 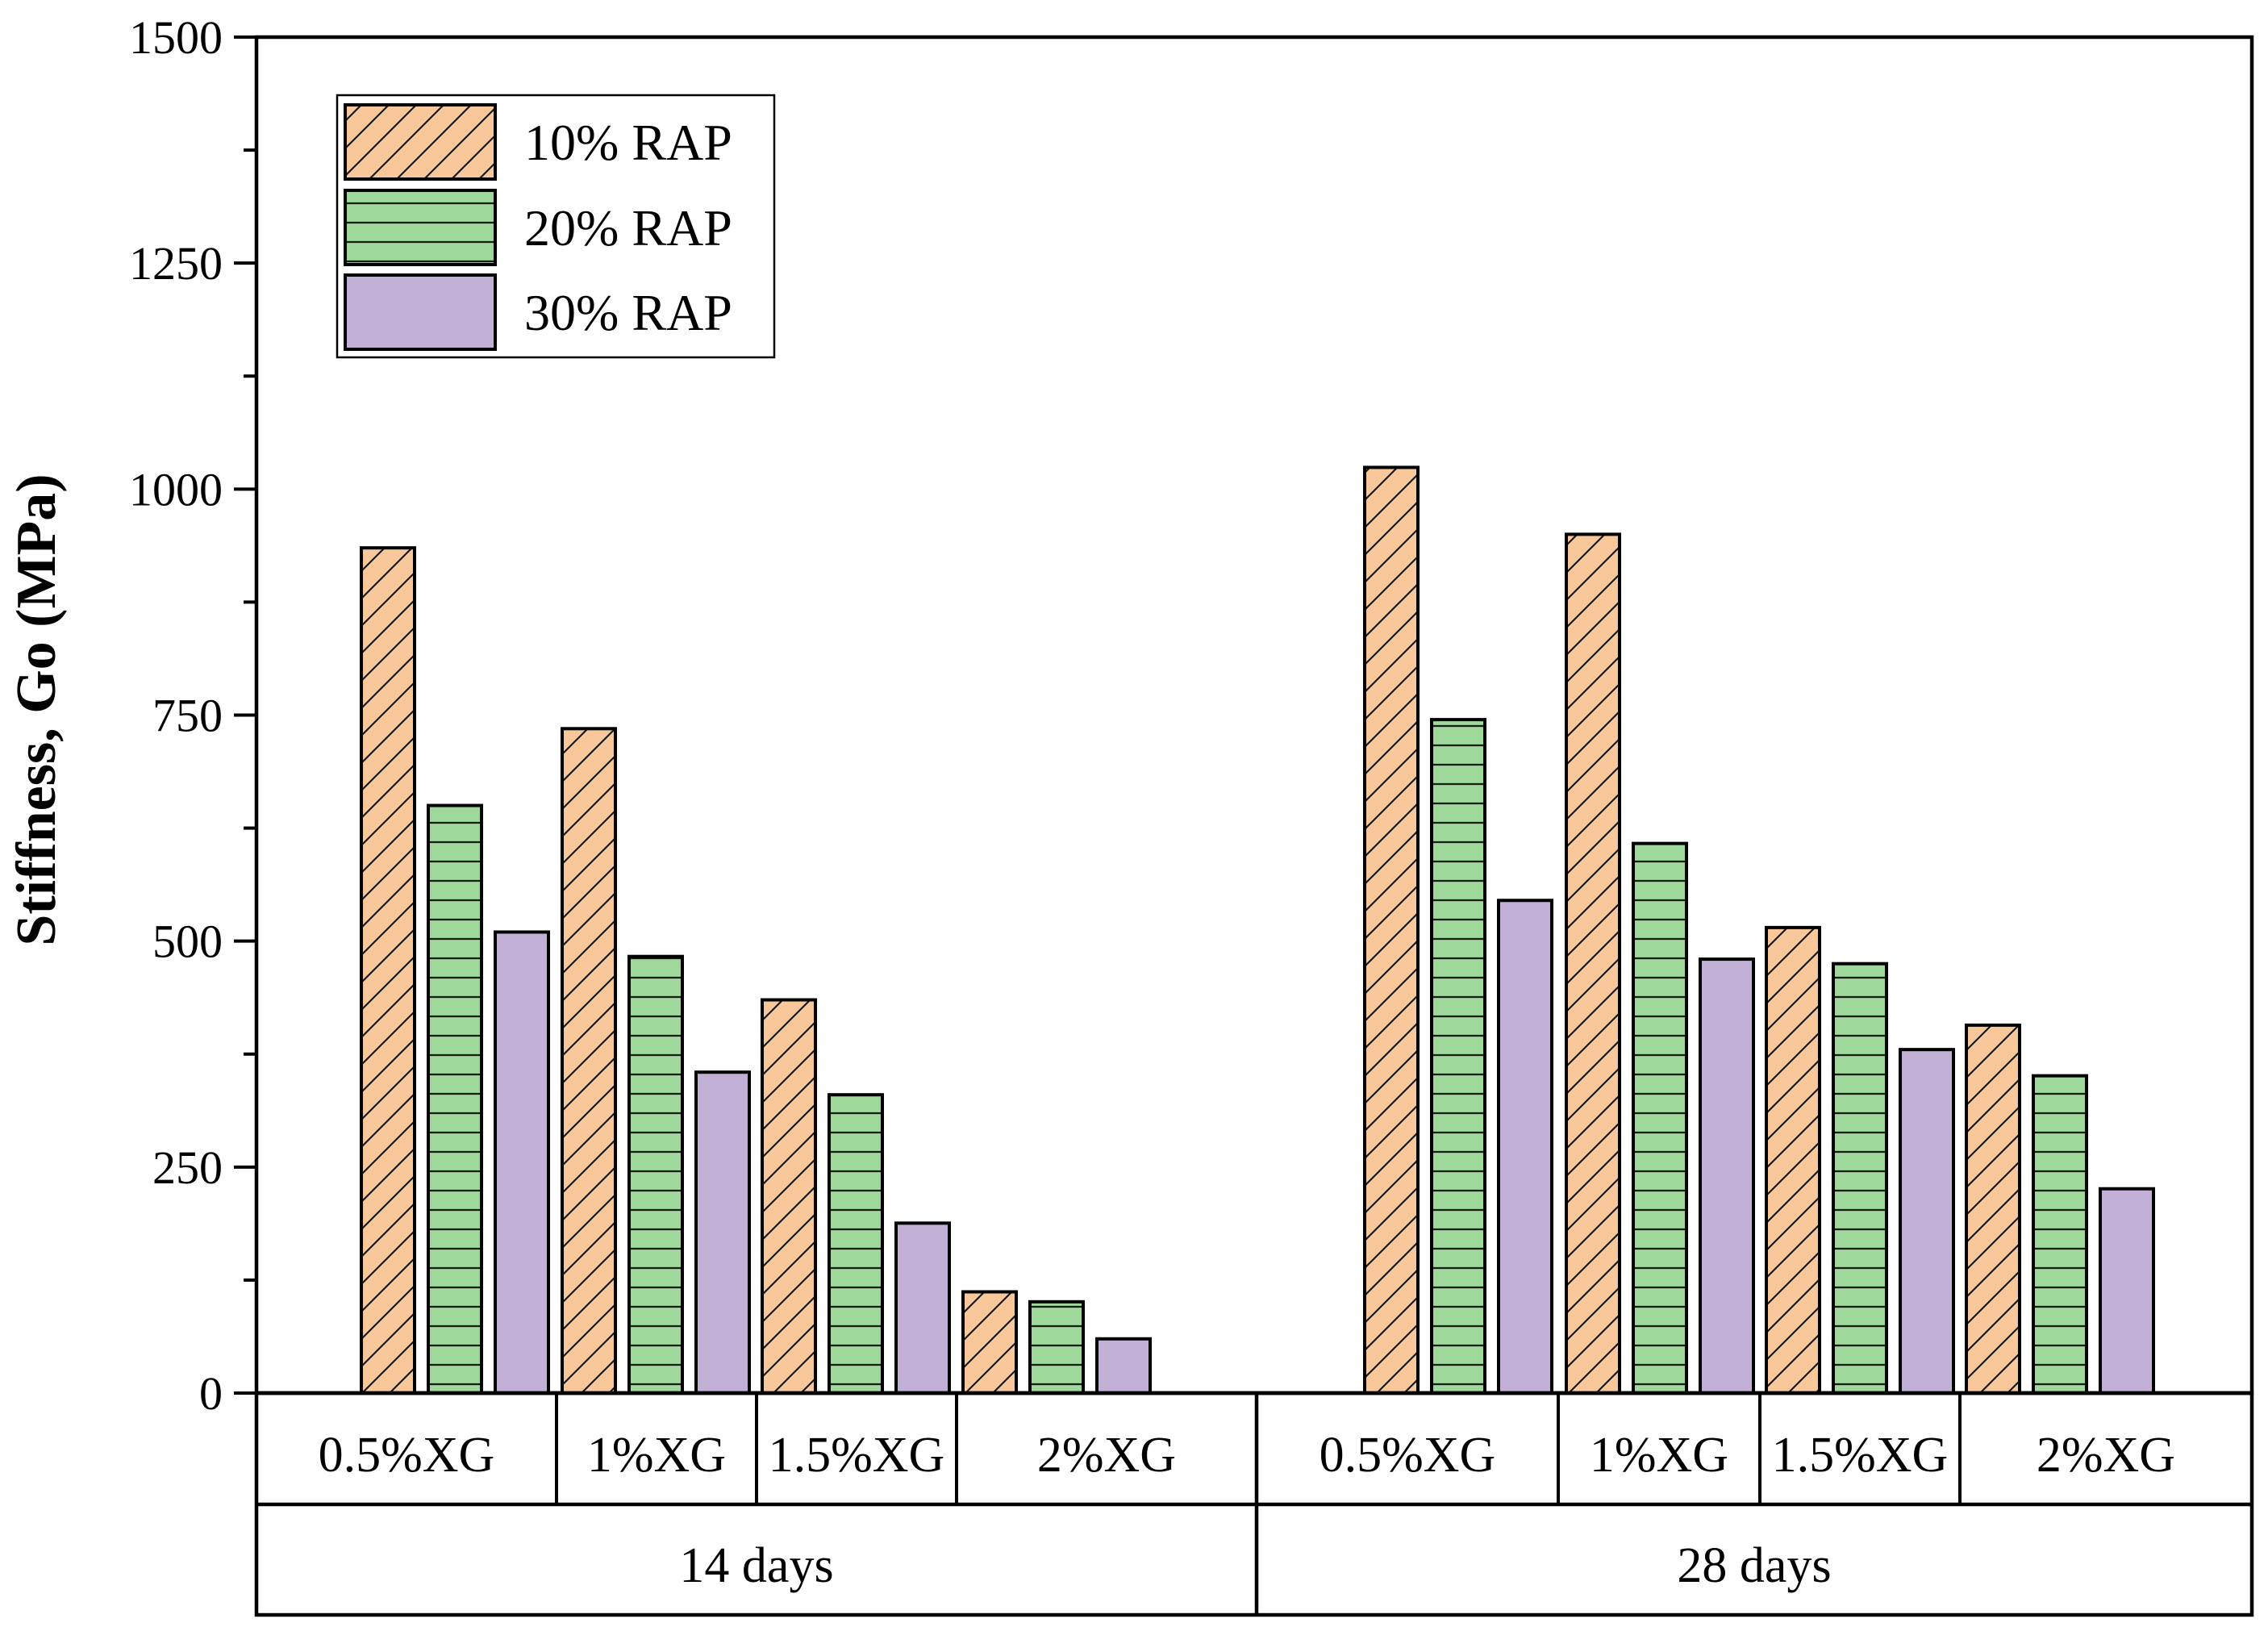 I want to click on y-axis-label: Stiffness, Go (MPa), so click(x=37, y=709).